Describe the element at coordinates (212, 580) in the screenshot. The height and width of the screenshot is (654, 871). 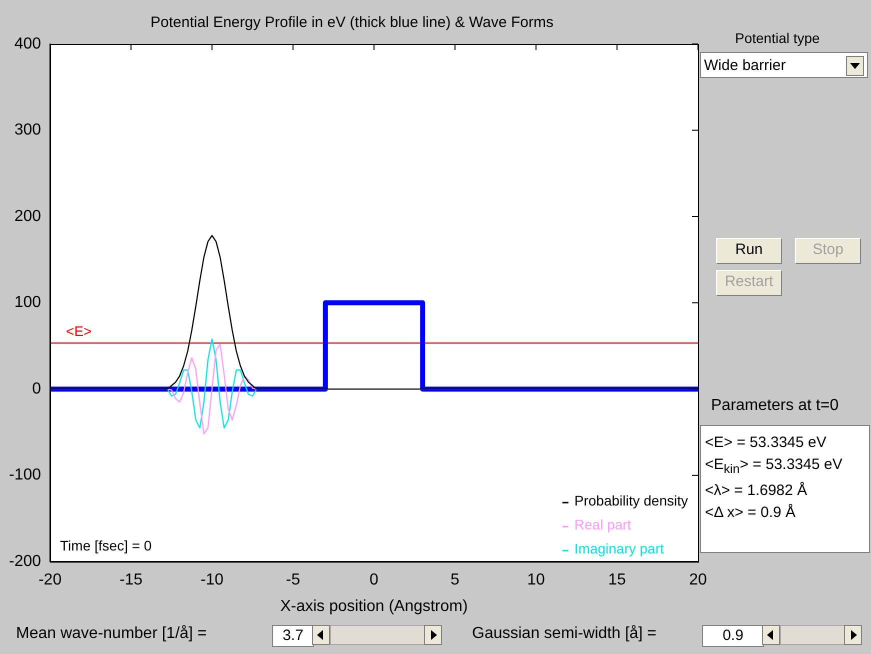
I see `x-tick-label: -10` at that location.